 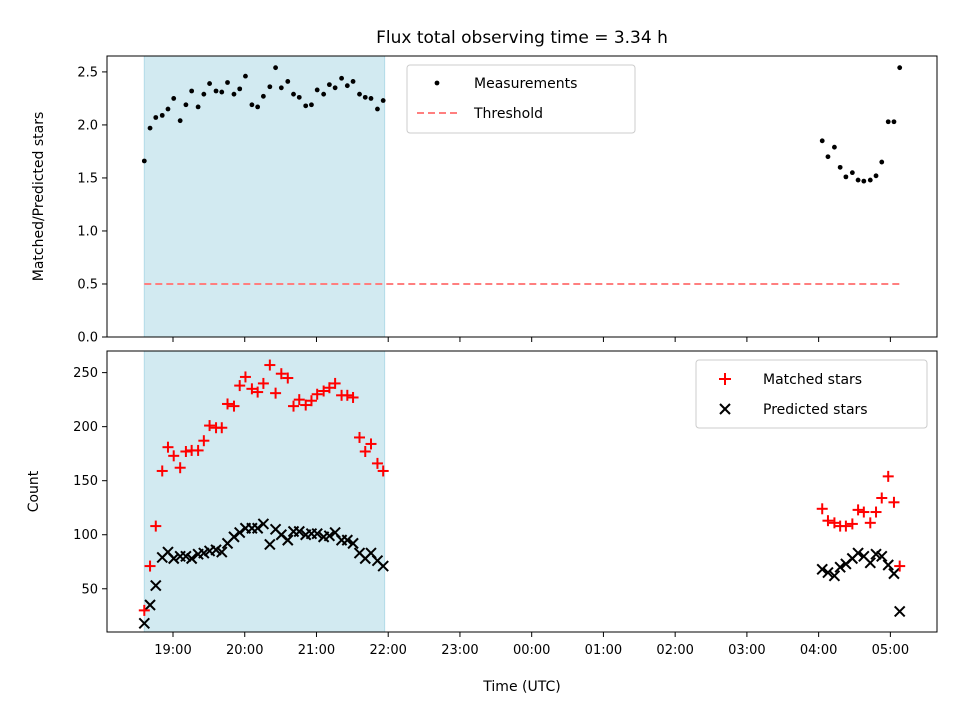 What do you see at coordinates (387, 650) in the screenshot?
I see `x-tick-label: 22:00` at bounding box center [387, 650].